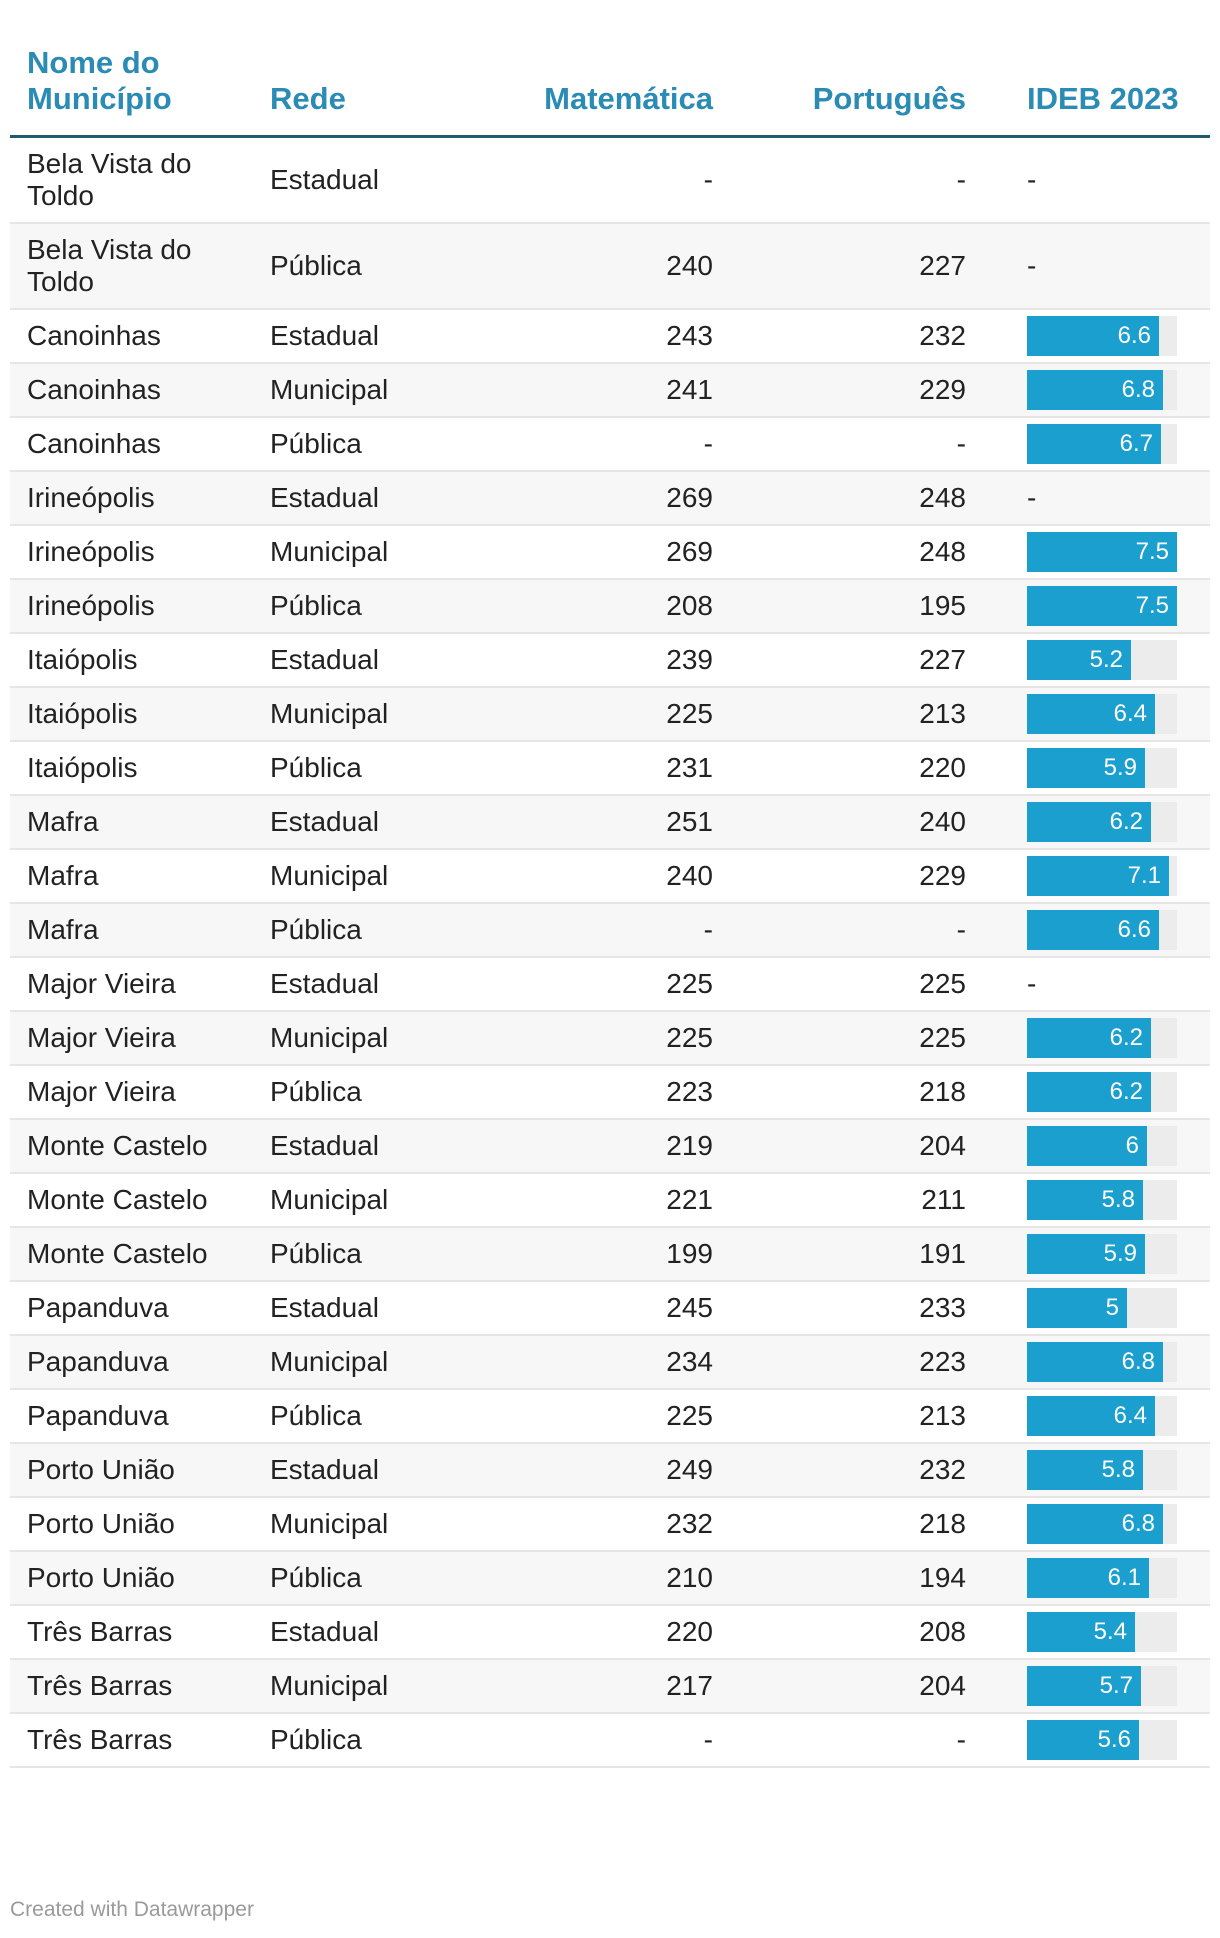 This screenshot has height=1938, width=1220. I want to click on ideb-cell: 5.8, so click(1102, 1470).